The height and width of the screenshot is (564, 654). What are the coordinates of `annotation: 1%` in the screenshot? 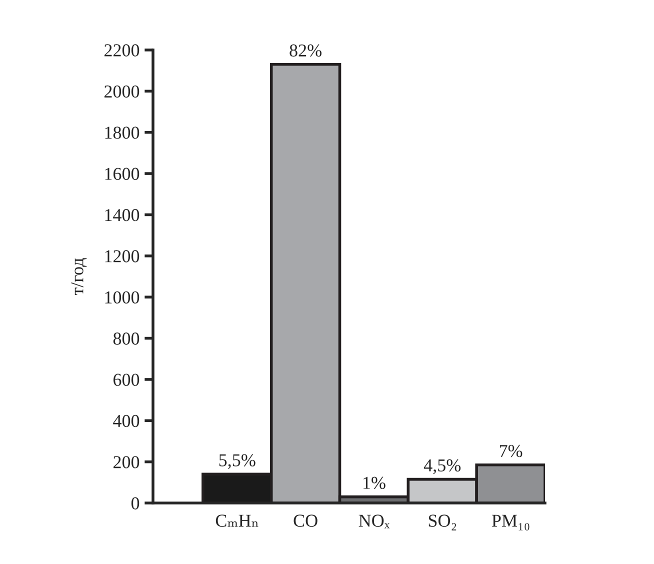 It's located at (375, 483).